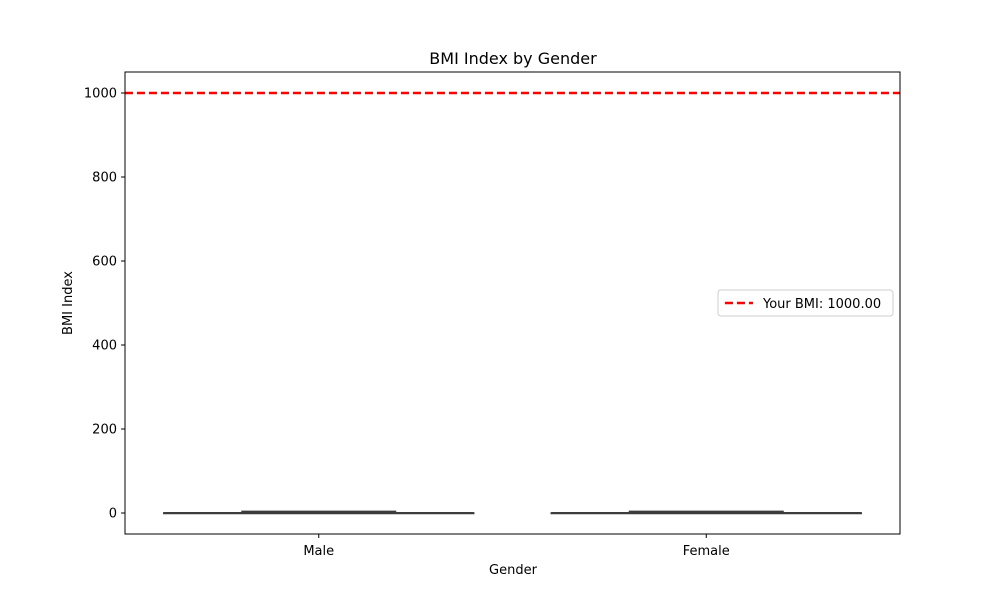  What do you see at coordinates (821, 304) in the screenshot?
I see `legend-entry-your-bmi: Your BMI: 1000.00` at bounding box center [821, 304].